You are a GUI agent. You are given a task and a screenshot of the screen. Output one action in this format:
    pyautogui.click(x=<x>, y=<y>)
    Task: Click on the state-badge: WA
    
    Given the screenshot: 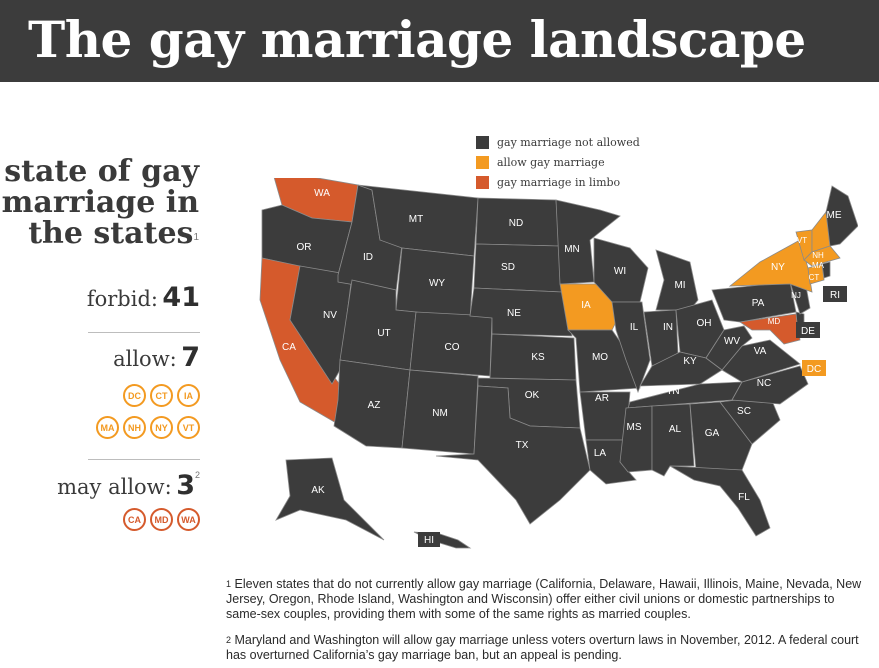 What is the action you would take?
    pyautogui.click(x=188, y=519)
    